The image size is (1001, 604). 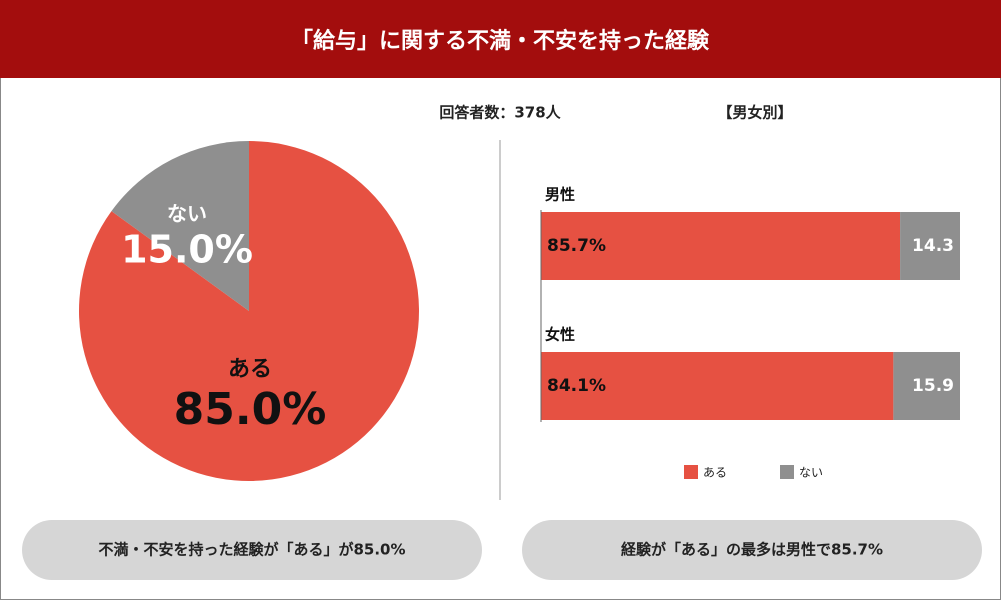 I want to click on slice-category: ない, so click(x=187, y=214).